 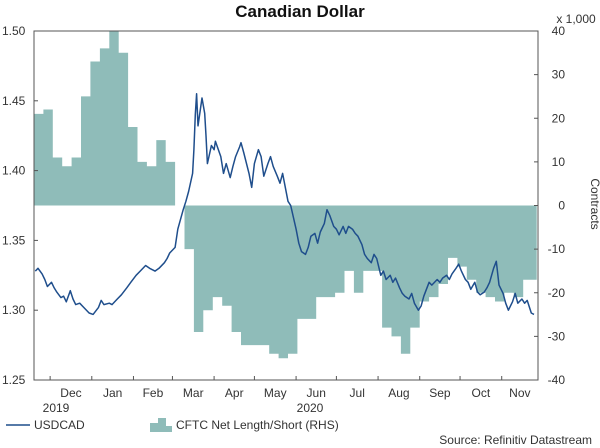 What do you see at coordinates (70, 393) in the screenshot?
I see `x-tick-label: Dec` at bounding box center [70, 393].